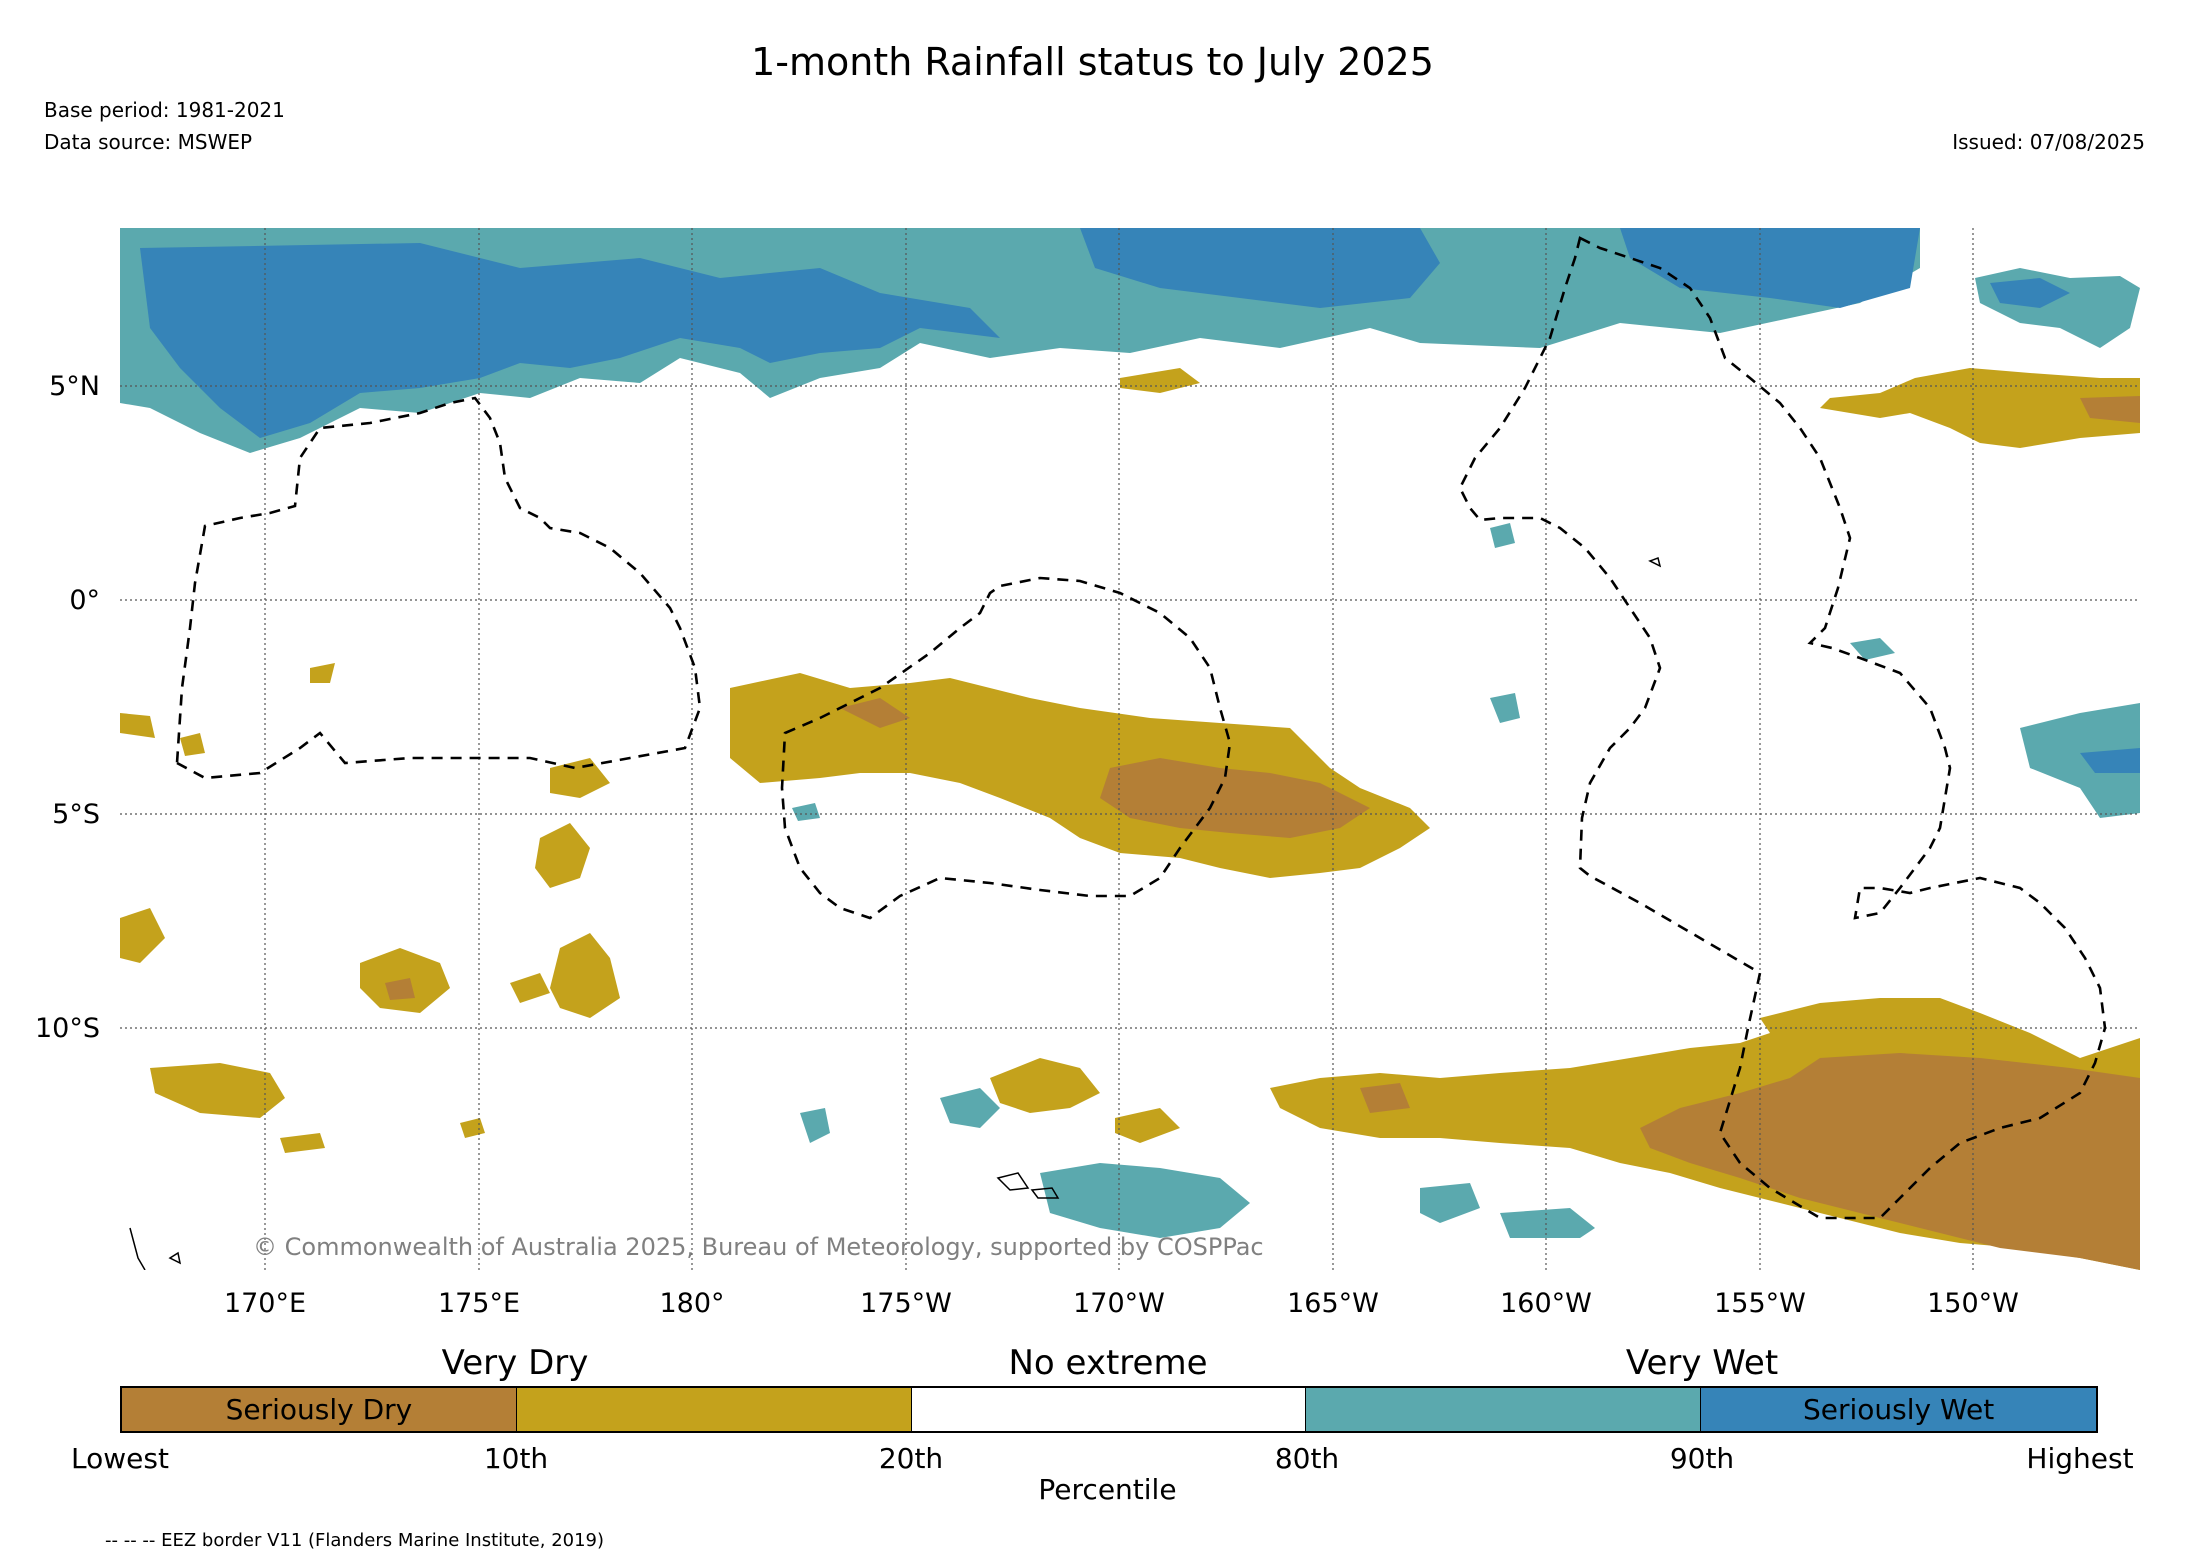 This screenshot has width=2185, height=1563. Describe the element at coordinates (714, 1409) in the screenshot. I see `legend-seg-very-dry` at that location.